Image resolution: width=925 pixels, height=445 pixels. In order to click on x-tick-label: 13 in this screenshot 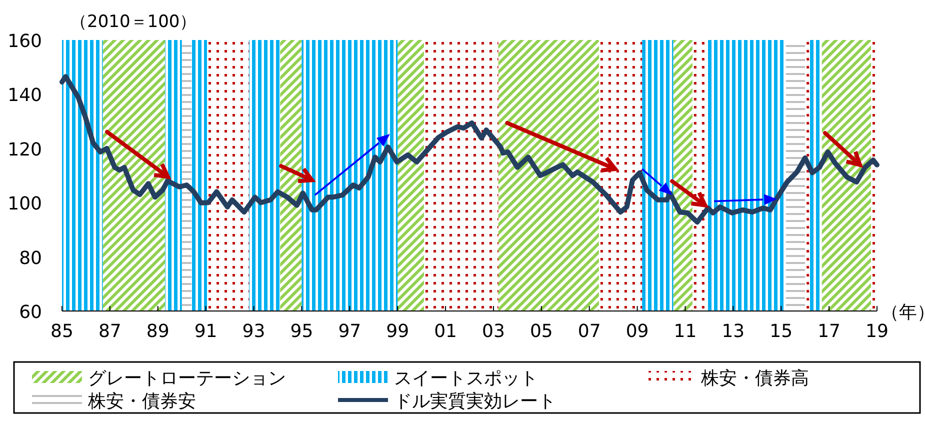, I will do `click(733, 331)`.